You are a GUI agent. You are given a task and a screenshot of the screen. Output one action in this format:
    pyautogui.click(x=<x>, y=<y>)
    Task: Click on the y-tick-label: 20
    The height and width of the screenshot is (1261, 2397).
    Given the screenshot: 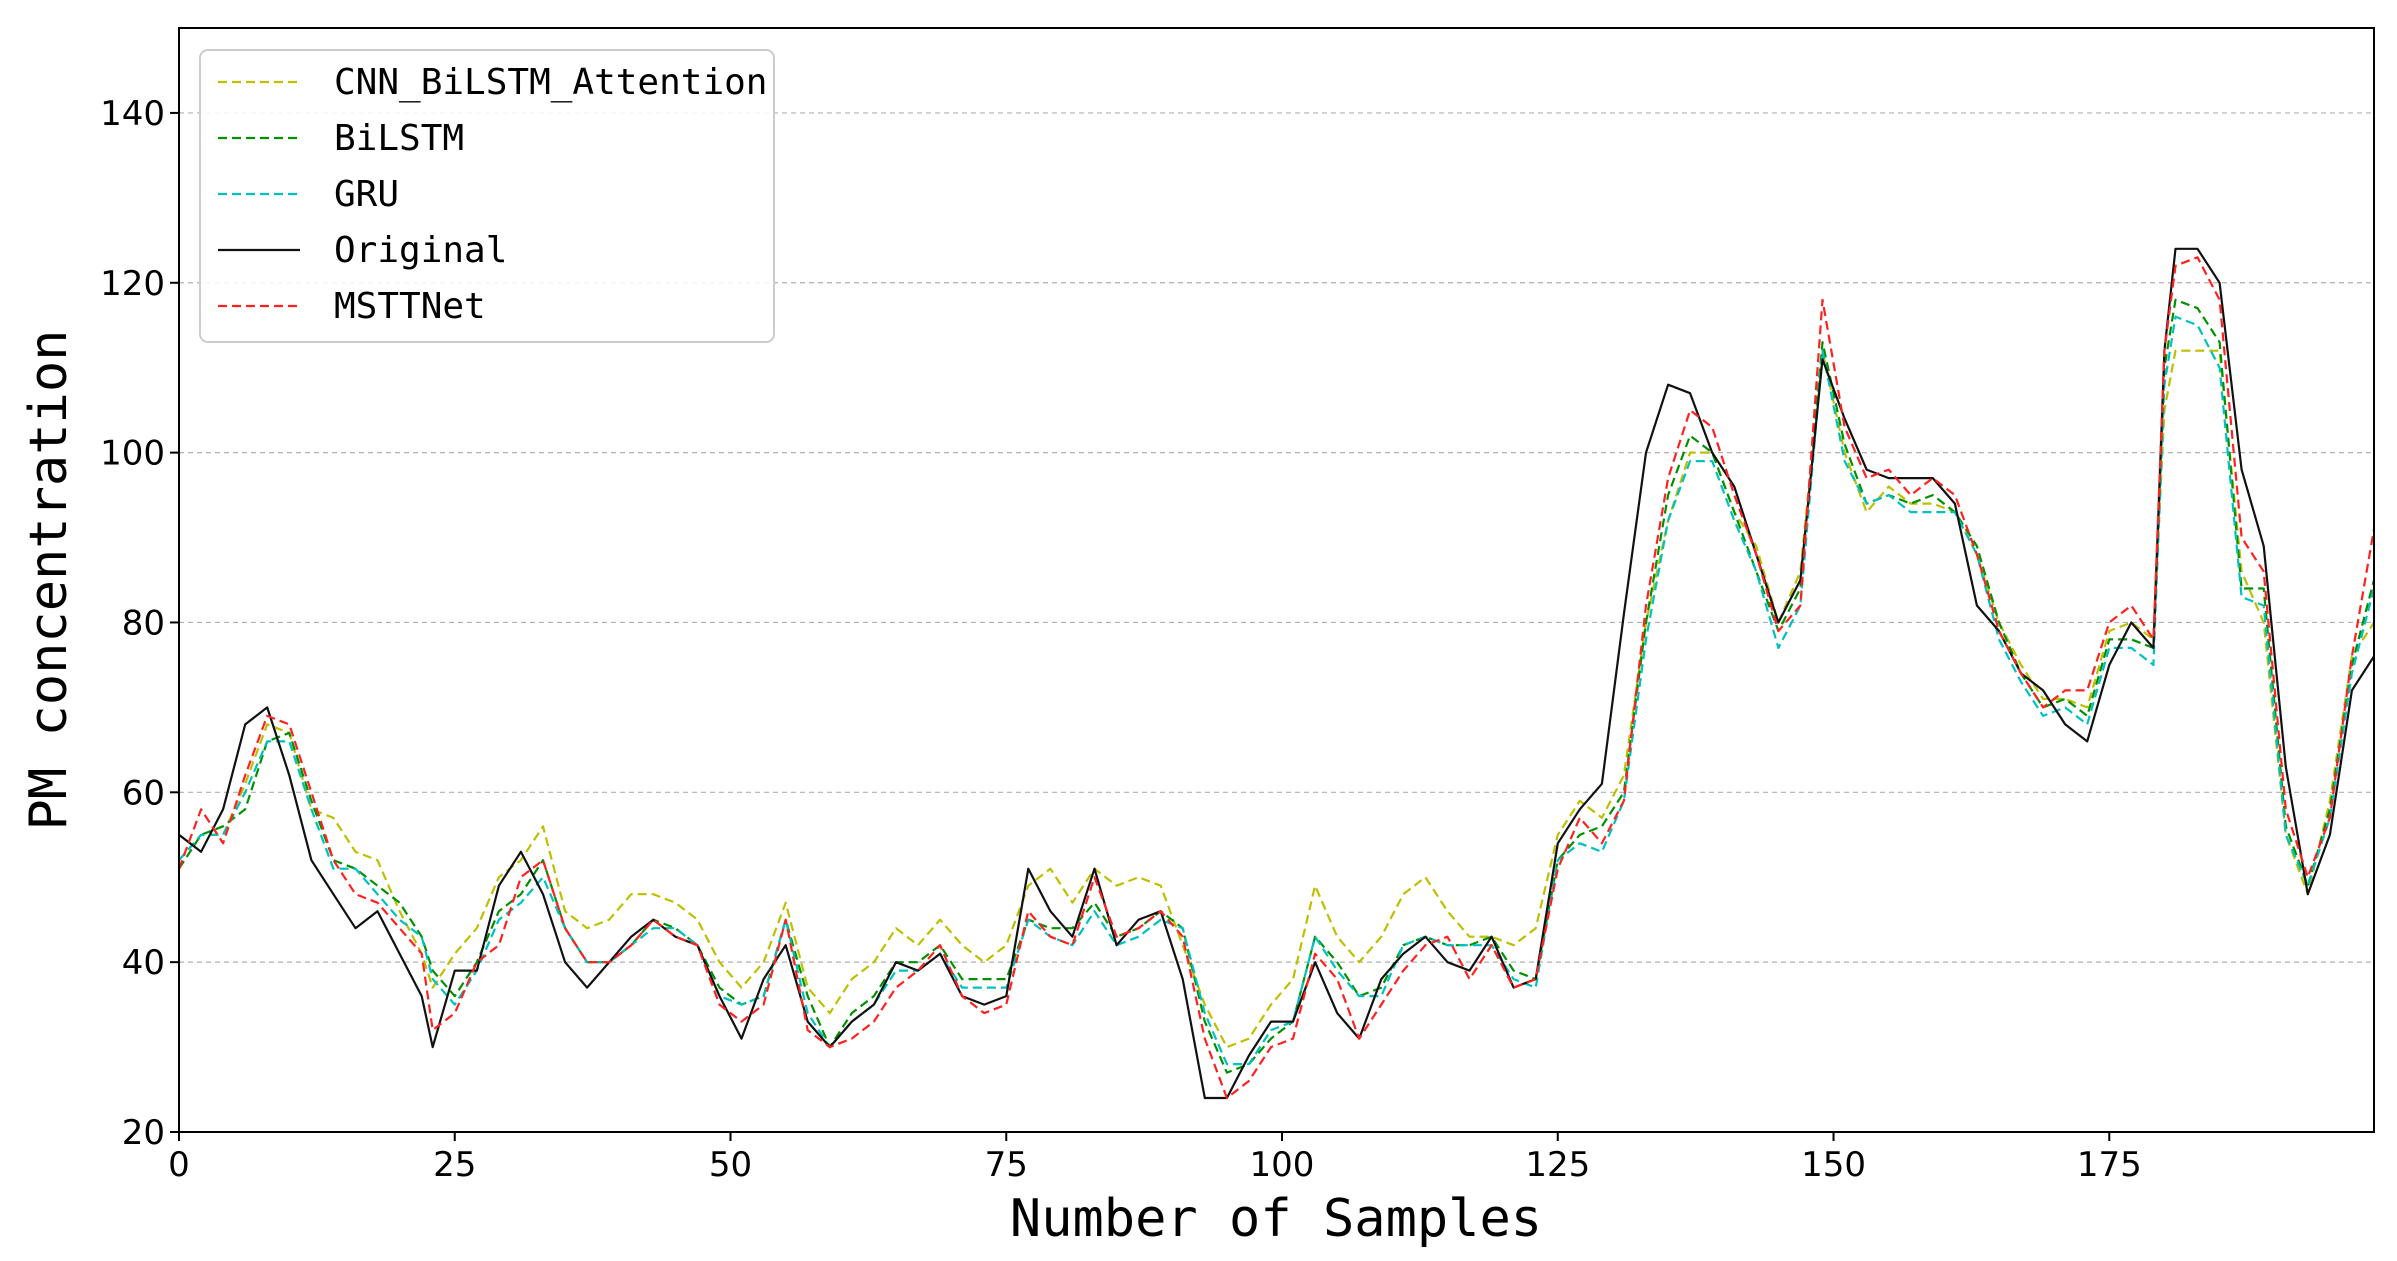 What is the action you would take?
    pyautogui.click(x=143, y=1133)
    